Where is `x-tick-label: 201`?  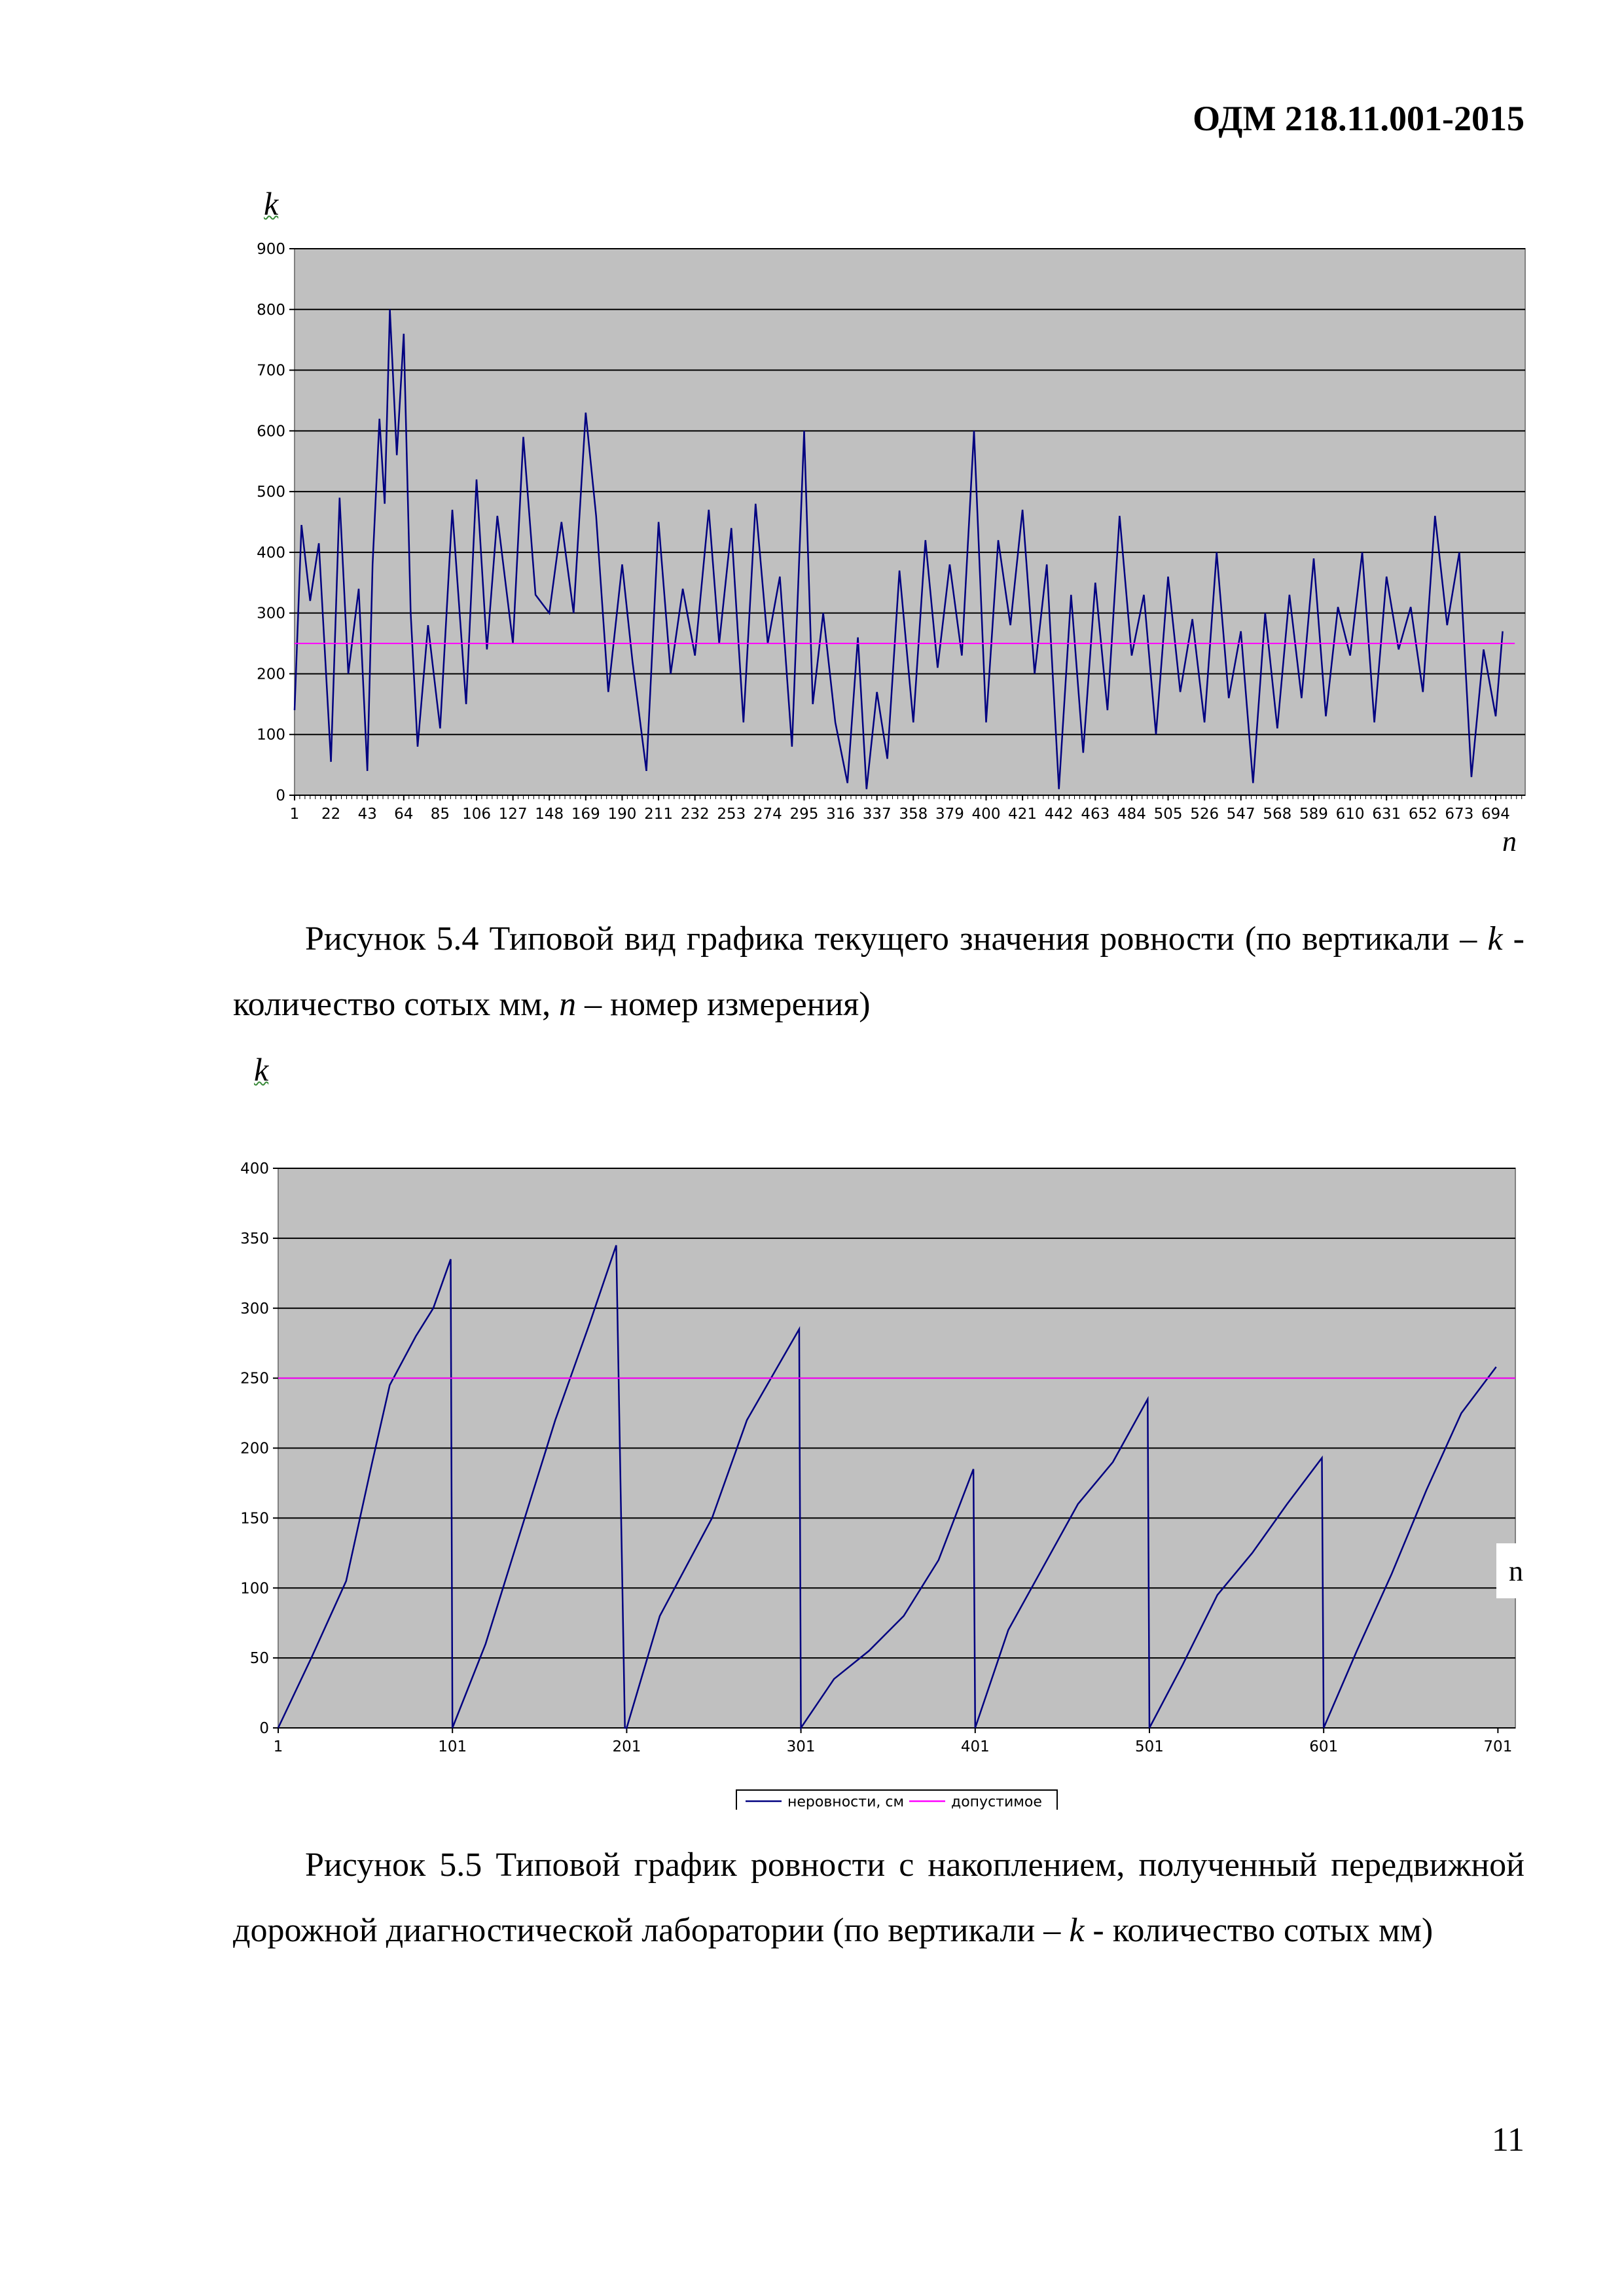 x-tick-label: 201 is located at coordinates (626, 1746).